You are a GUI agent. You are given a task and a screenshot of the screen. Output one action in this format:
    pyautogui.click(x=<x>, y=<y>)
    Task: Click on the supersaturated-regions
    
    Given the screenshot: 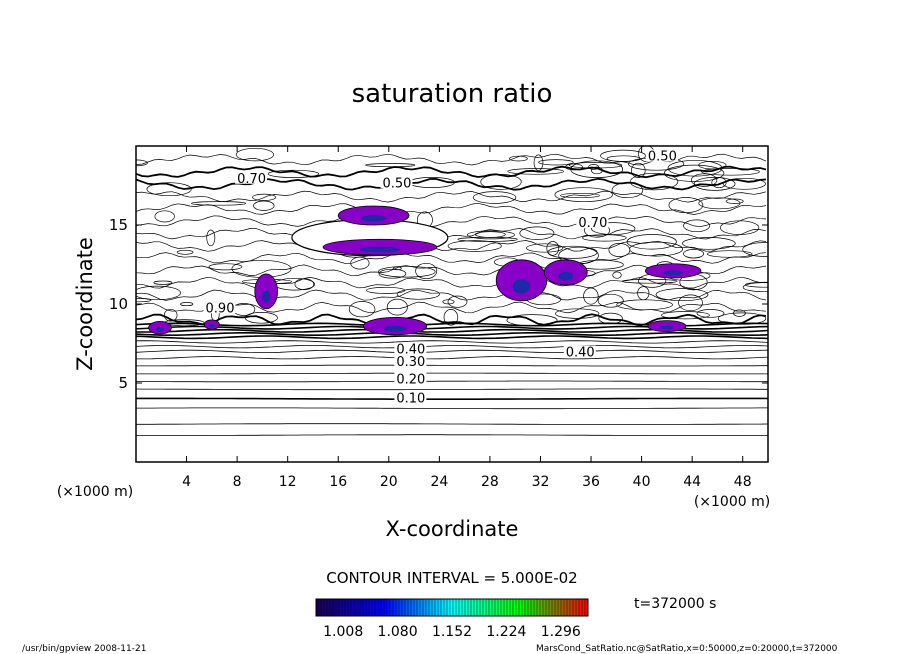 What is the action you would take?
    pyautogui.click(x=425, y=270)
    